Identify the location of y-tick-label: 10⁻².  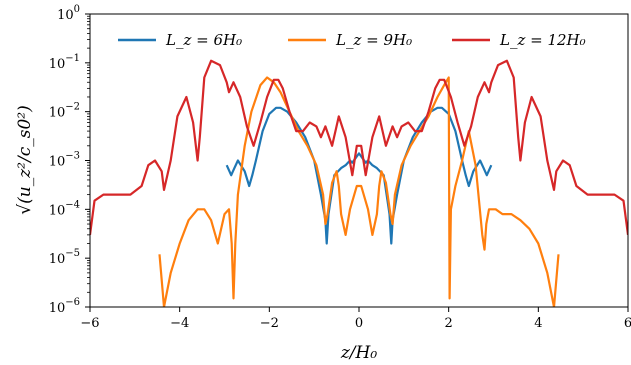
(64, 111).